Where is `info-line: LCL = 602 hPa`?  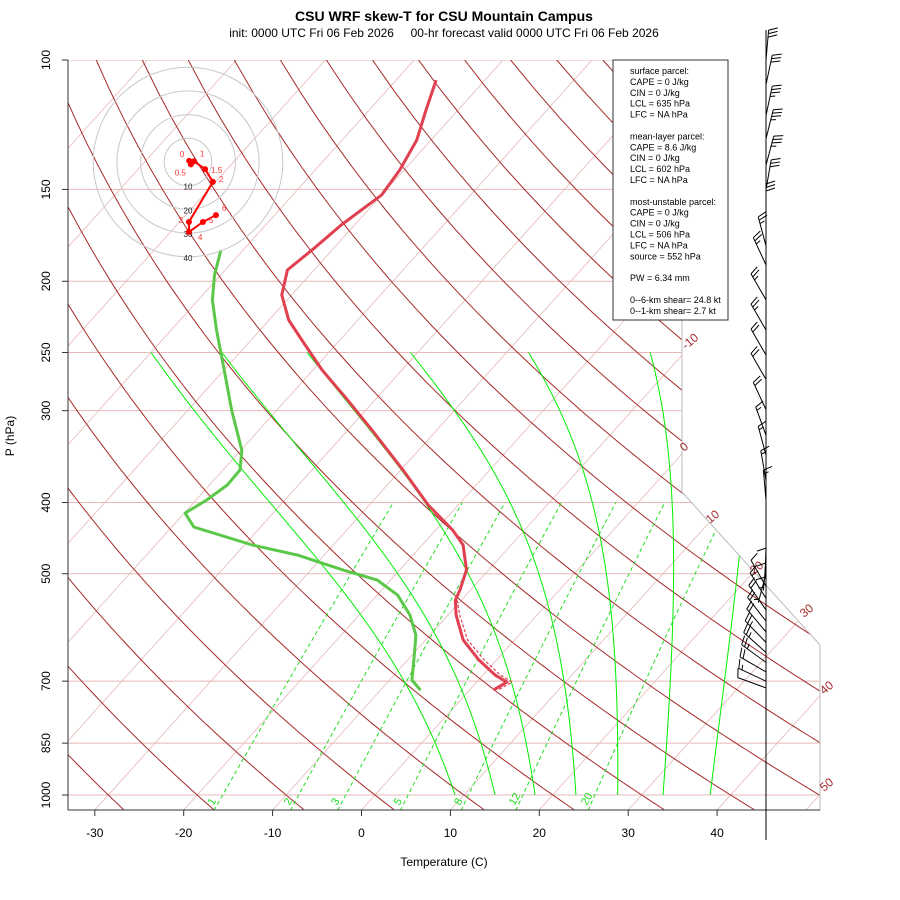 info-line: LCL = 602 hPa is located at coordinates (660, 169).